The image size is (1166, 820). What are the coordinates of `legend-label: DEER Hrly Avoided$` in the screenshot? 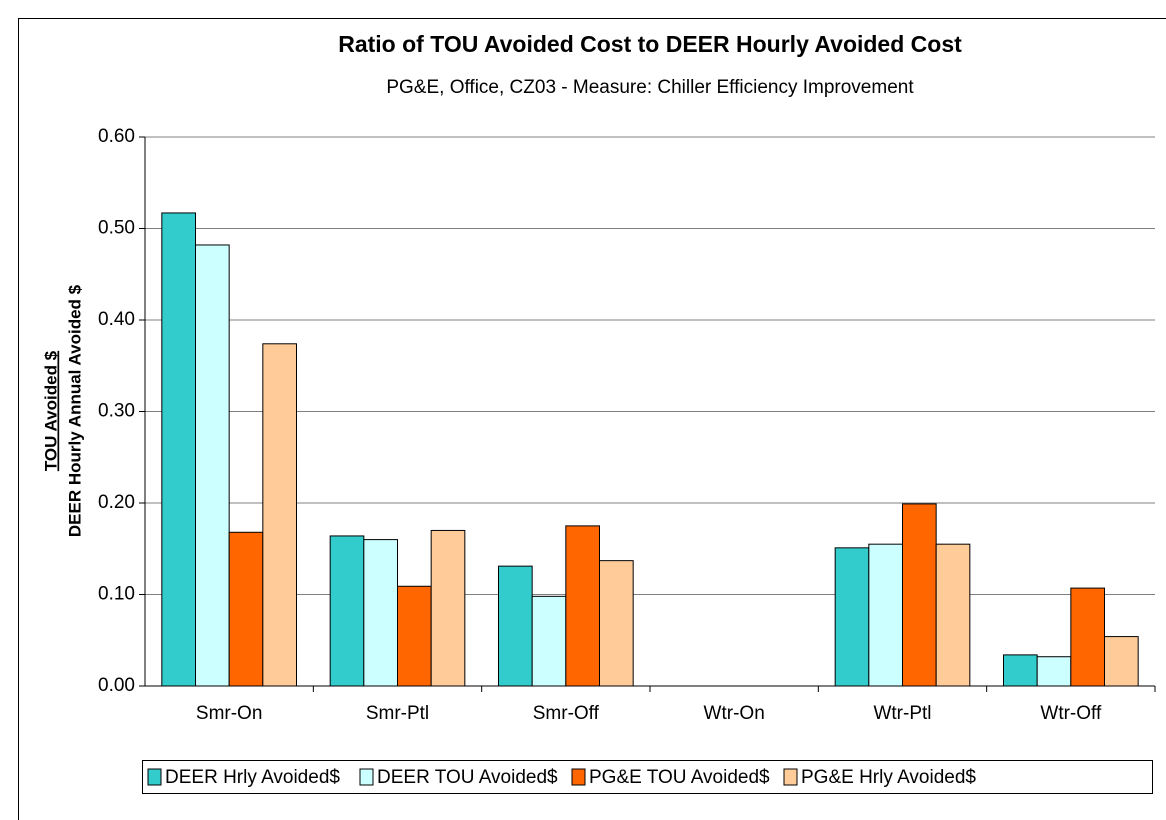 It's located at (252, 777).